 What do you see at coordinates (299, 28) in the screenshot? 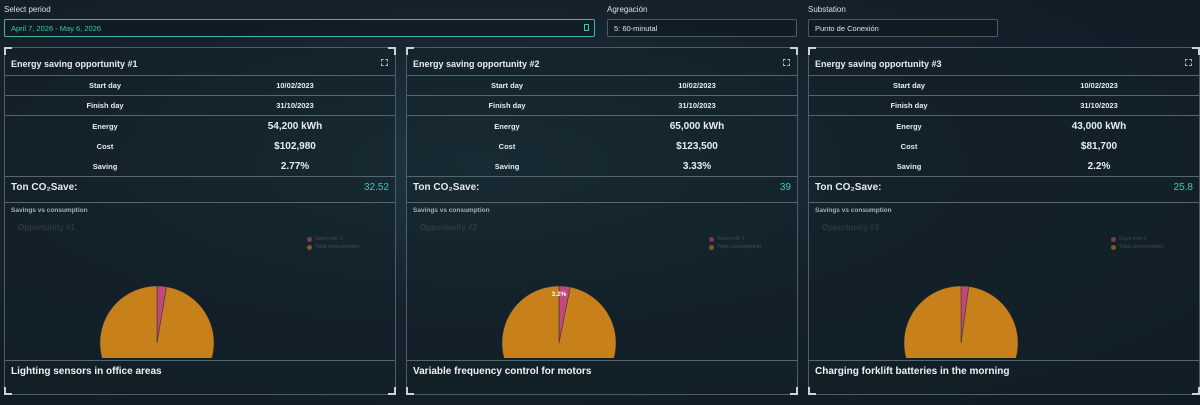
I see `period-picker: April 7, 2026 - May 6, 2026` at bounding box center [299, 28].